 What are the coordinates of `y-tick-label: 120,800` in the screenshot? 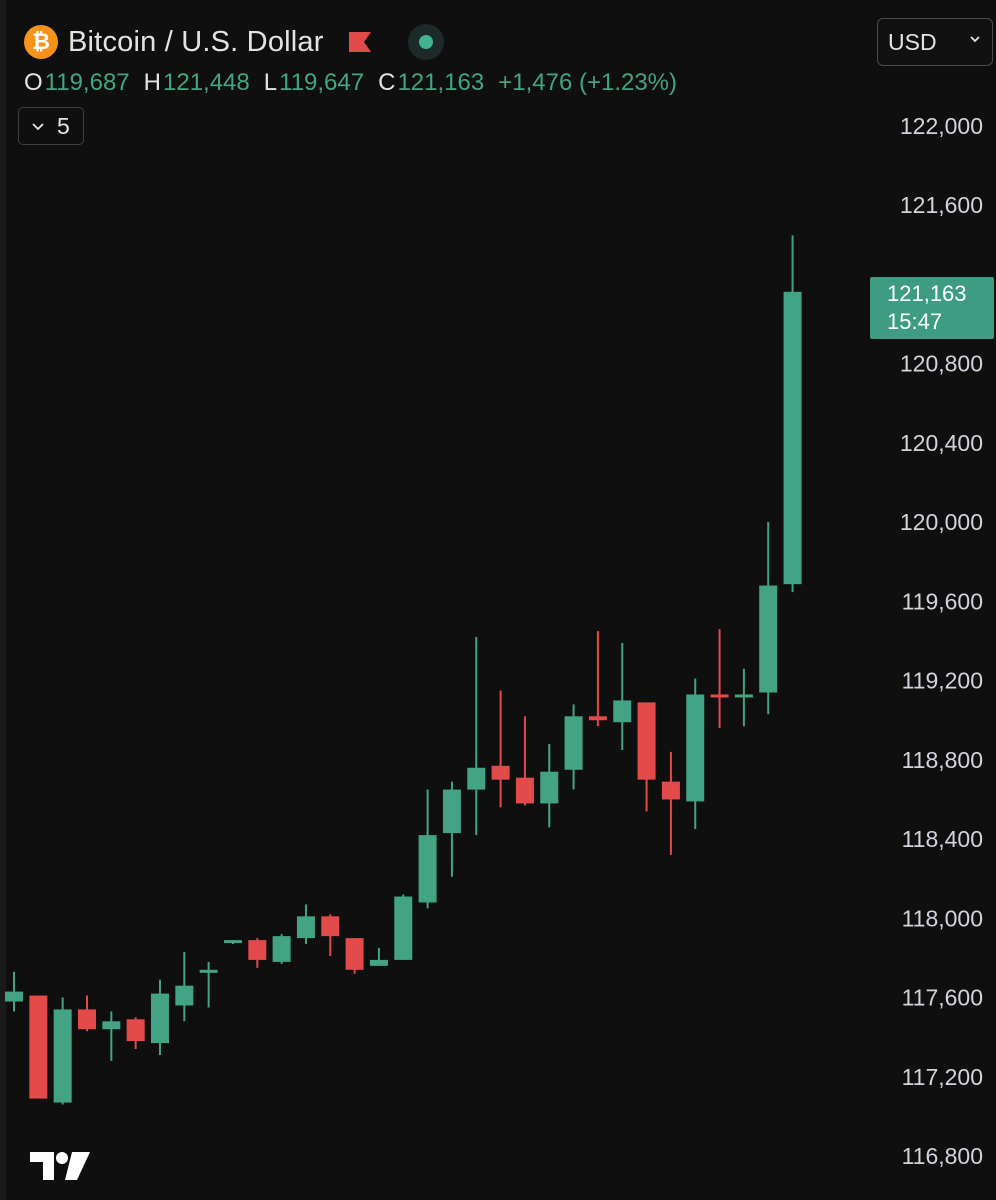 It's located at (941, 364).